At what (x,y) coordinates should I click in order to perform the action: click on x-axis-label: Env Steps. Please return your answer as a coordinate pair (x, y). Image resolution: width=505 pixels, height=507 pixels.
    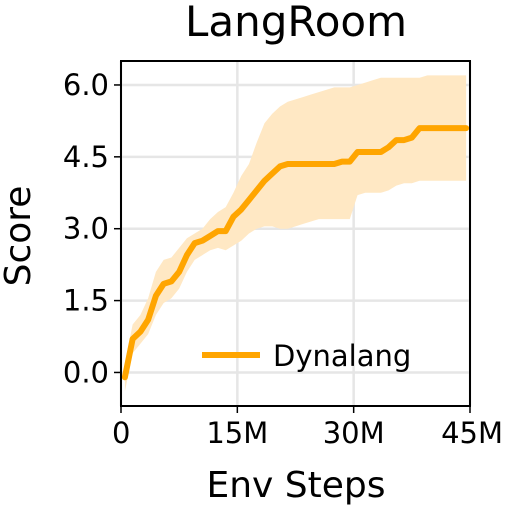
    Looking at the image, I should click on (295, 485).